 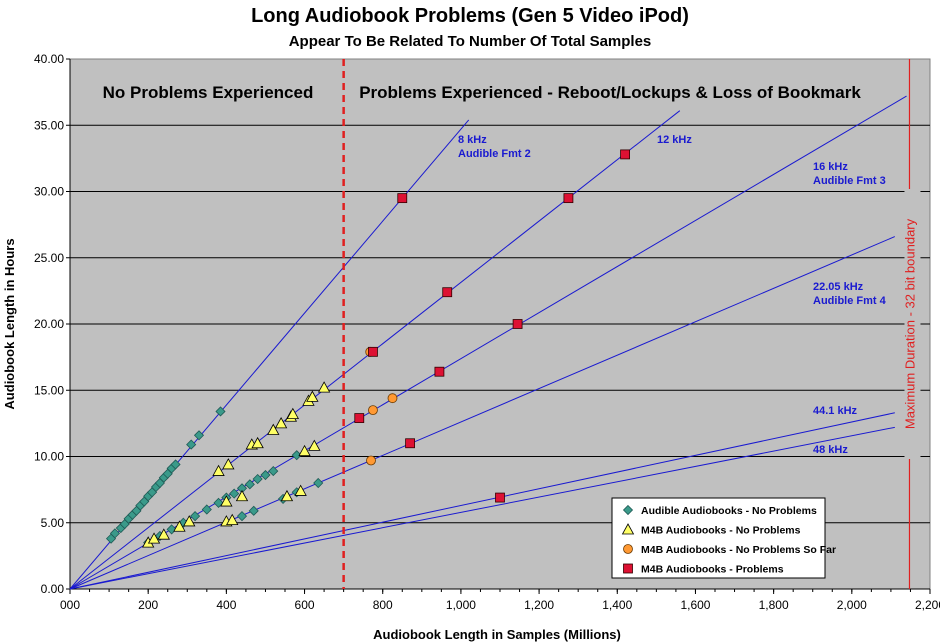 I want to click on x-tick-label: 000, so click(x=70, y=605).